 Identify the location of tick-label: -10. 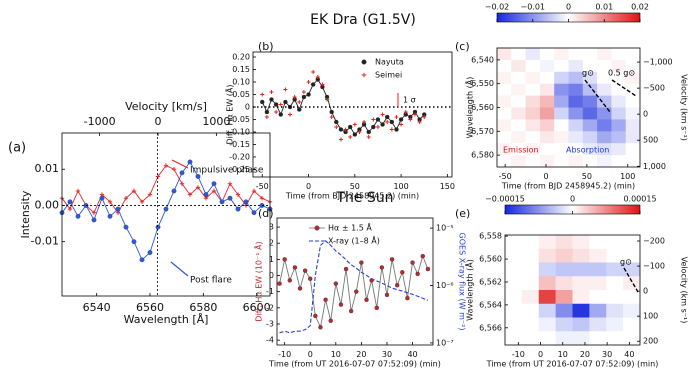
(518, 354).